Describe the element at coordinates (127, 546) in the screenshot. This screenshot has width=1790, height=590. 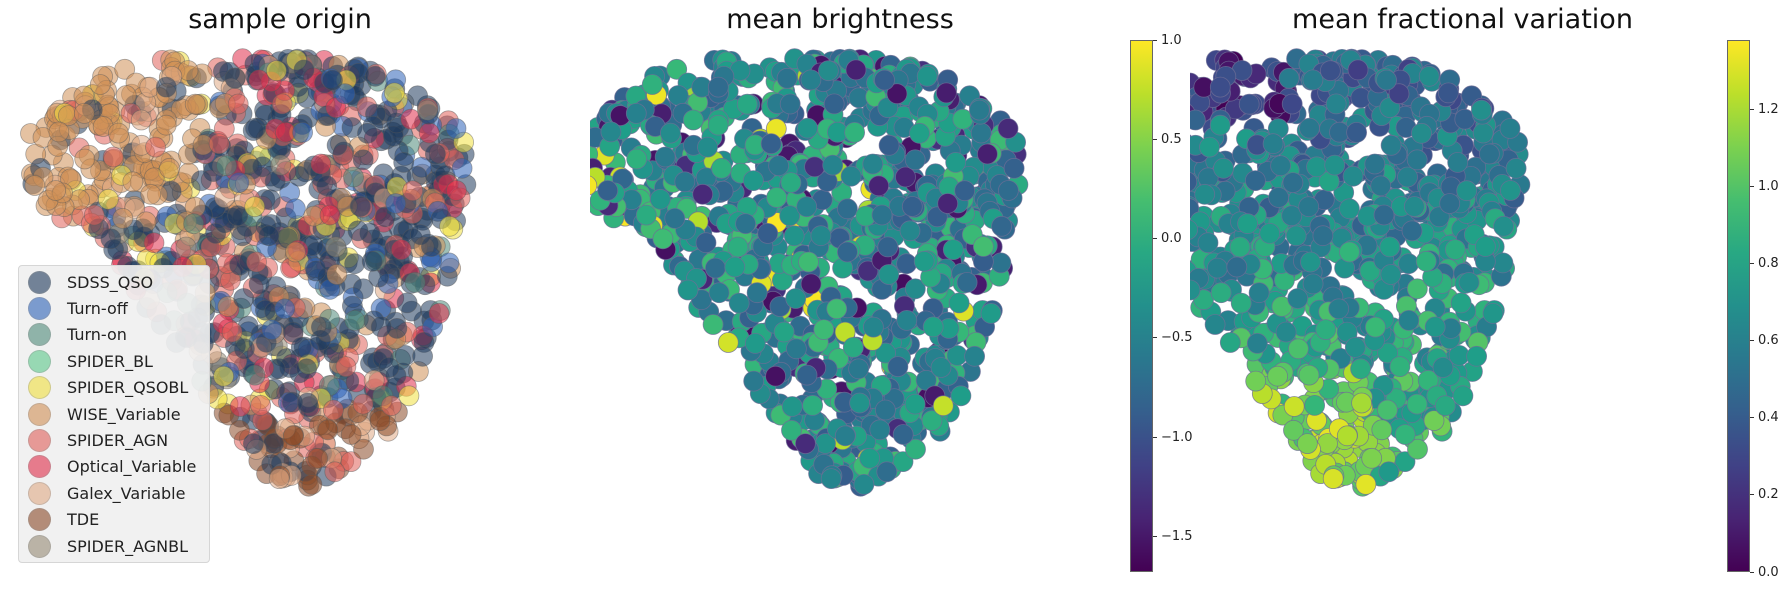
I see `legend-label: SPIDER_AGNBL` at that location.